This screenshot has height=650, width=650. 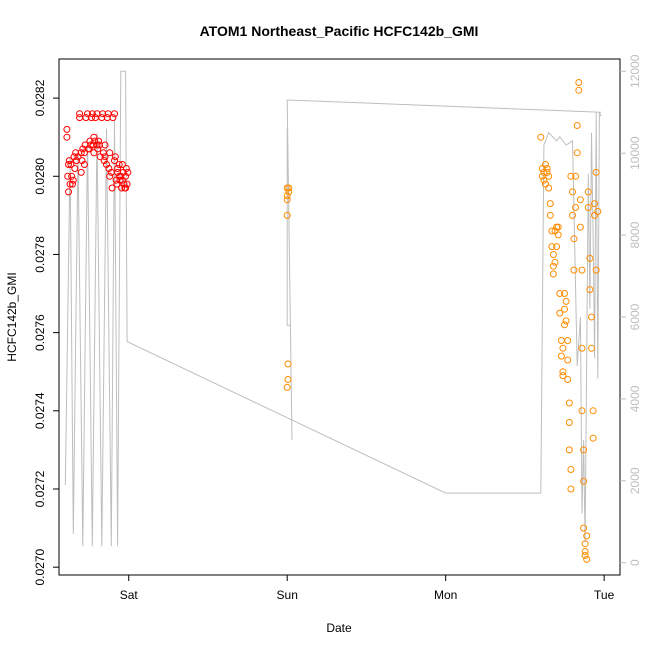 I want to click on y-tick-label: 0.0274, so click(x=40, y=410).